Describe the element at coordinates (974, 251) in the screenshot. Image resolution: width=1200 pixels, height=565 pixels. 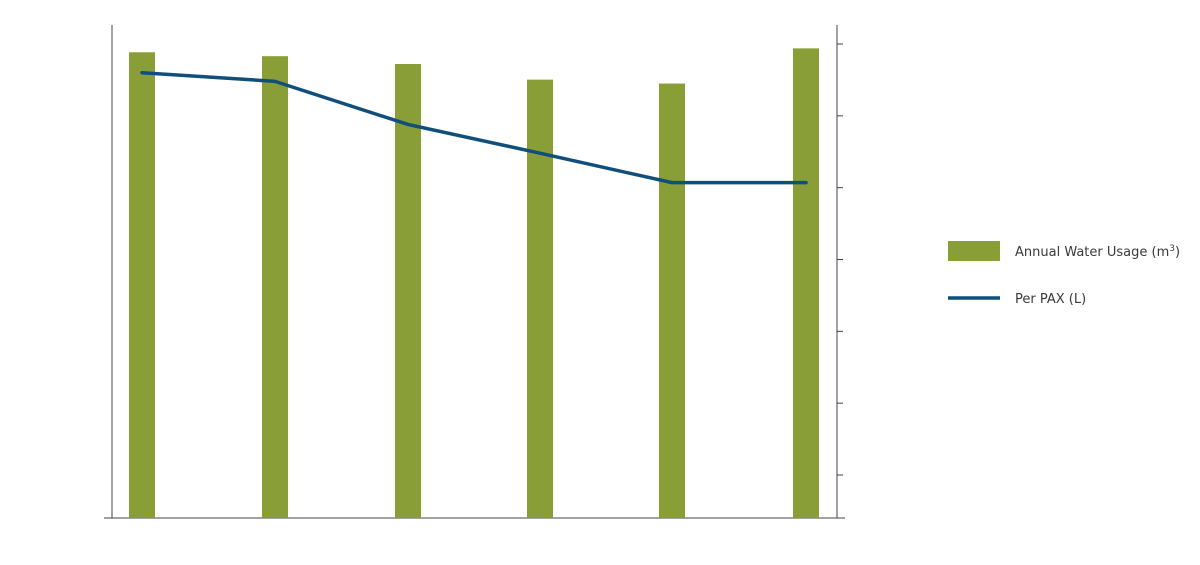
I see `legend-swatch-water-usage` at that location.